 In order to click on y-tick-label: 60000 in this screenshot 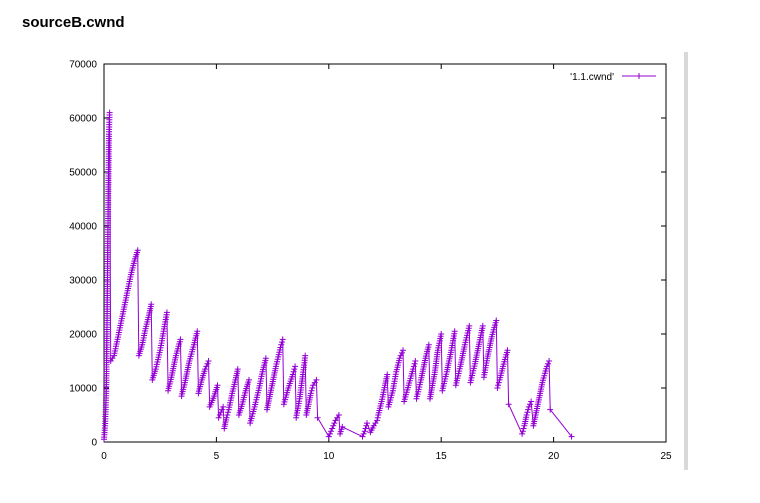, I will do `click(83, 119)`.